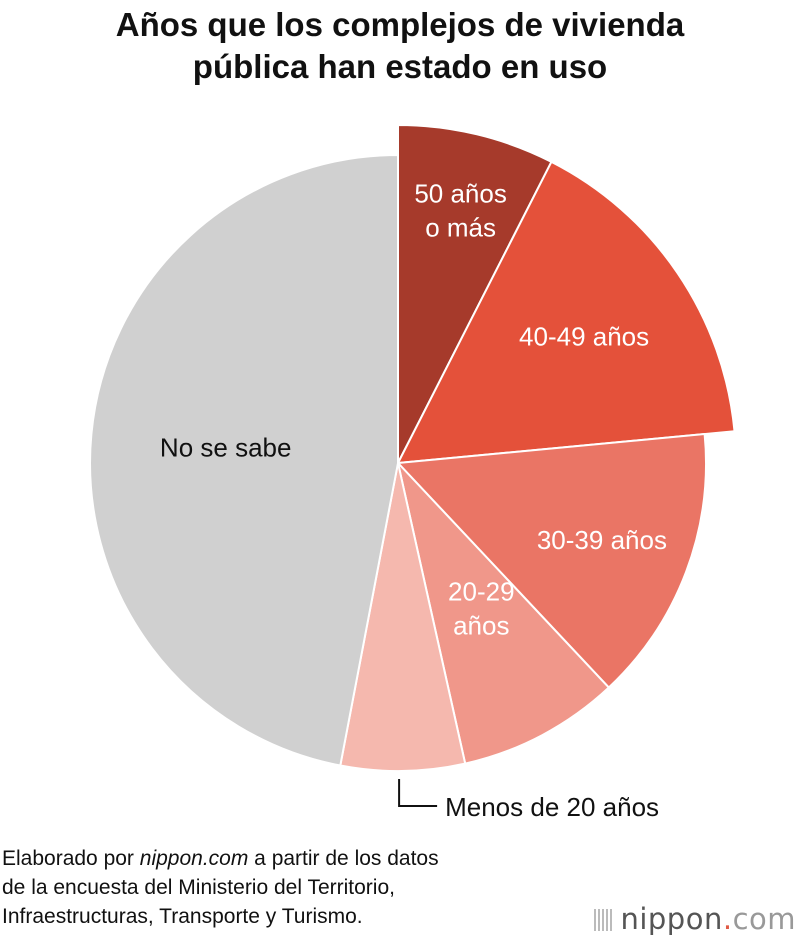 The width and height of the screenshot is (800, 940). Describe the element at coordinates (566, 312) in the screenshot. I see `pie-slice-40-49-anos` at that location.